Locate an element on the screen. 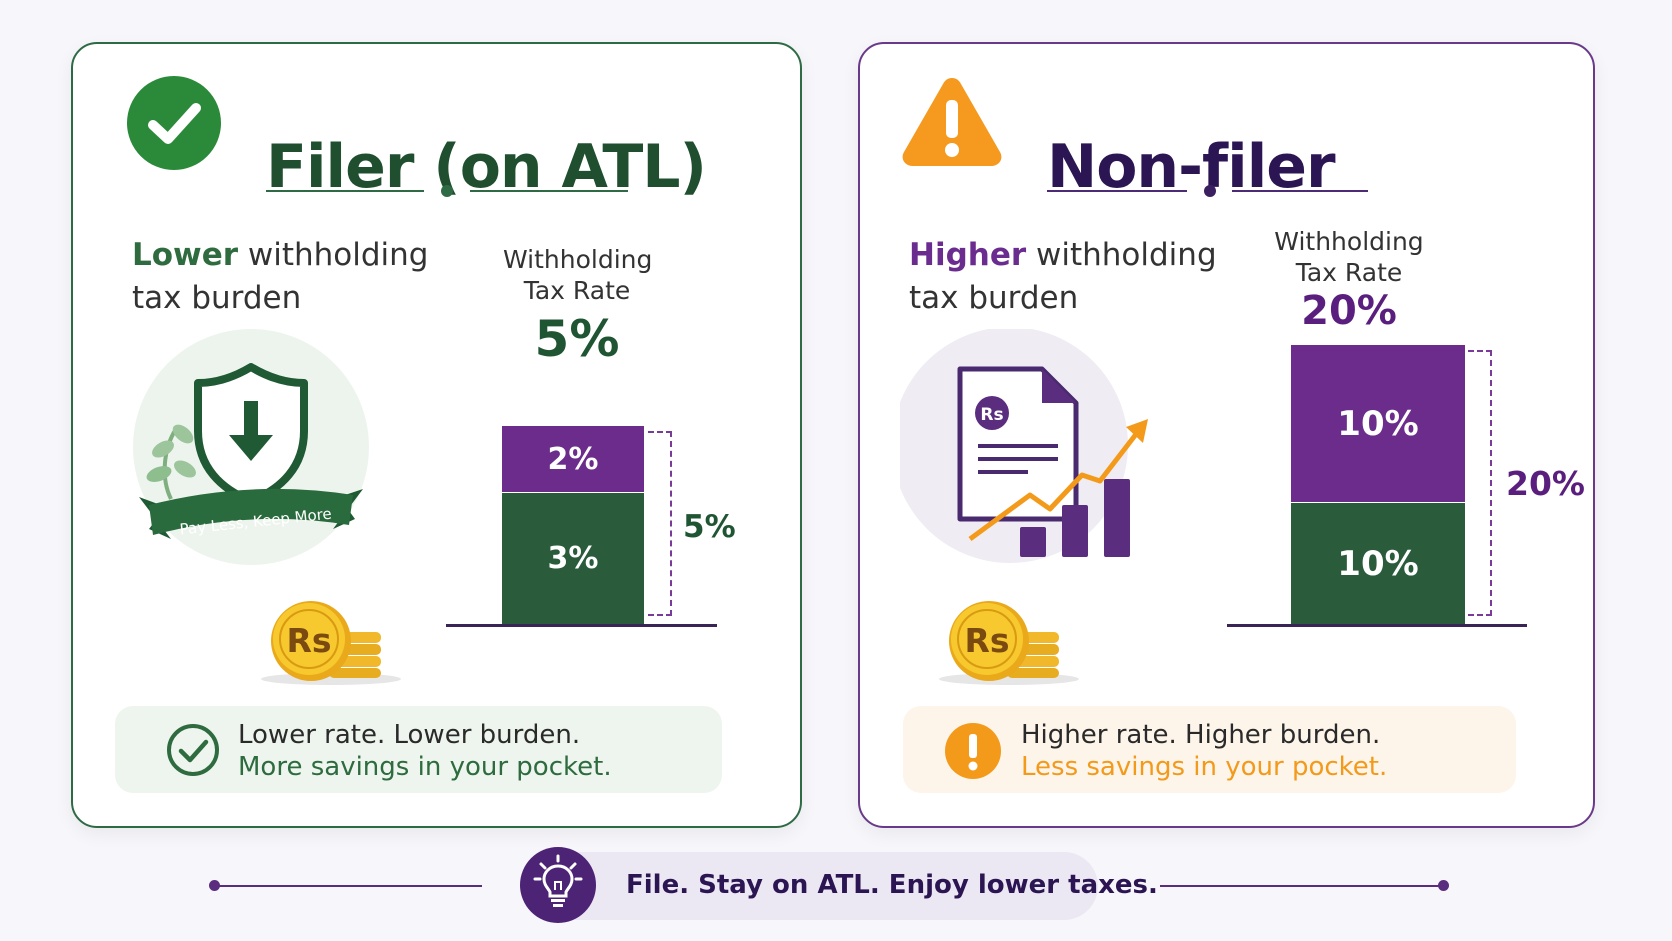  nonfiler-note-line1: Higher rate. Higher burden. is located at coordinates (1201, 735).